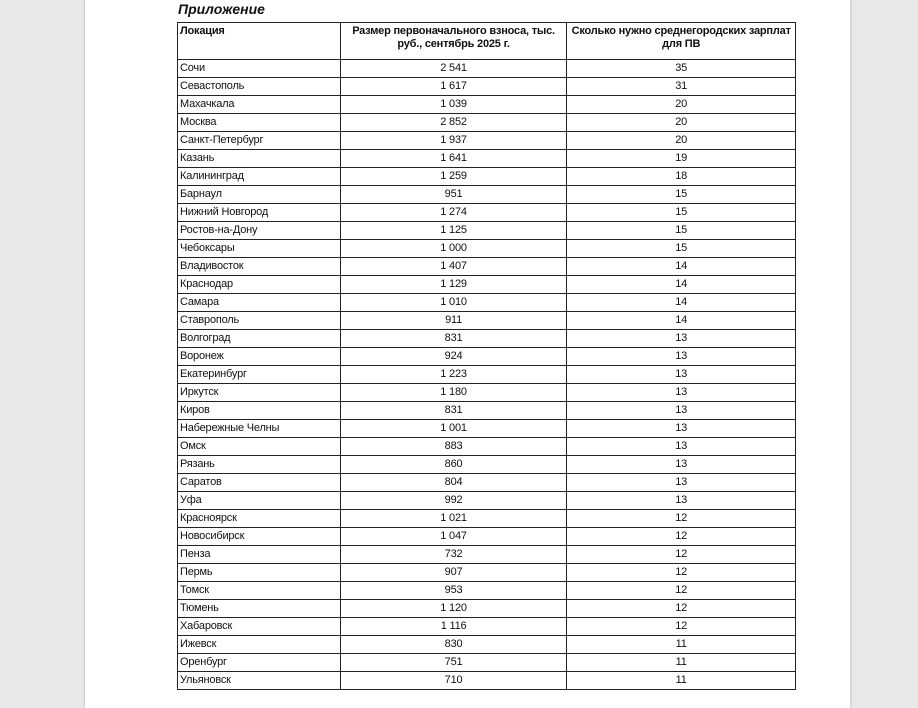  I want to click on cell-down-payment: 804, so click(453, 482).